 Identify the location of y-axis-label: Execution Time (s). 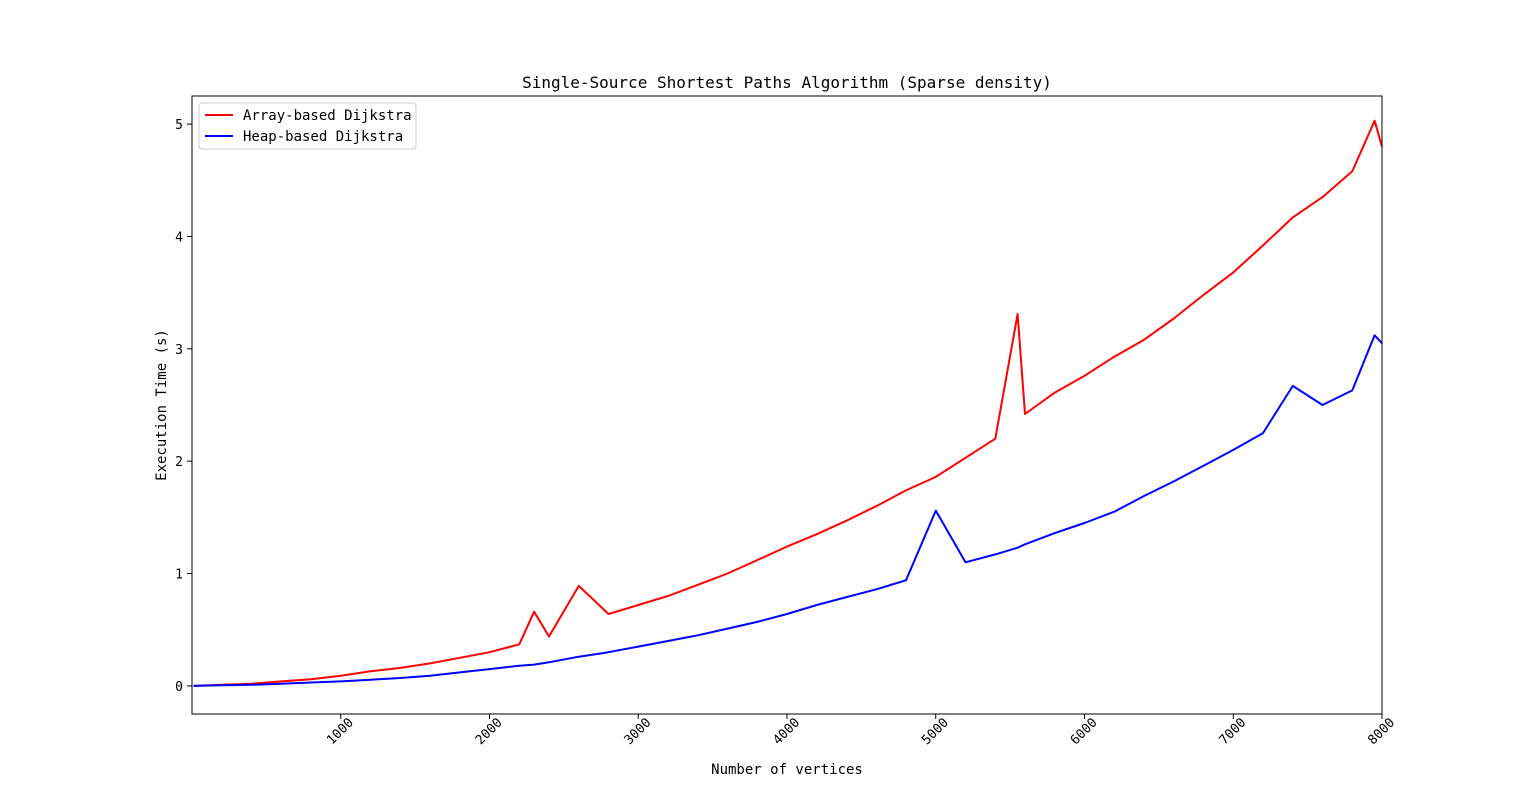
(162, 405).